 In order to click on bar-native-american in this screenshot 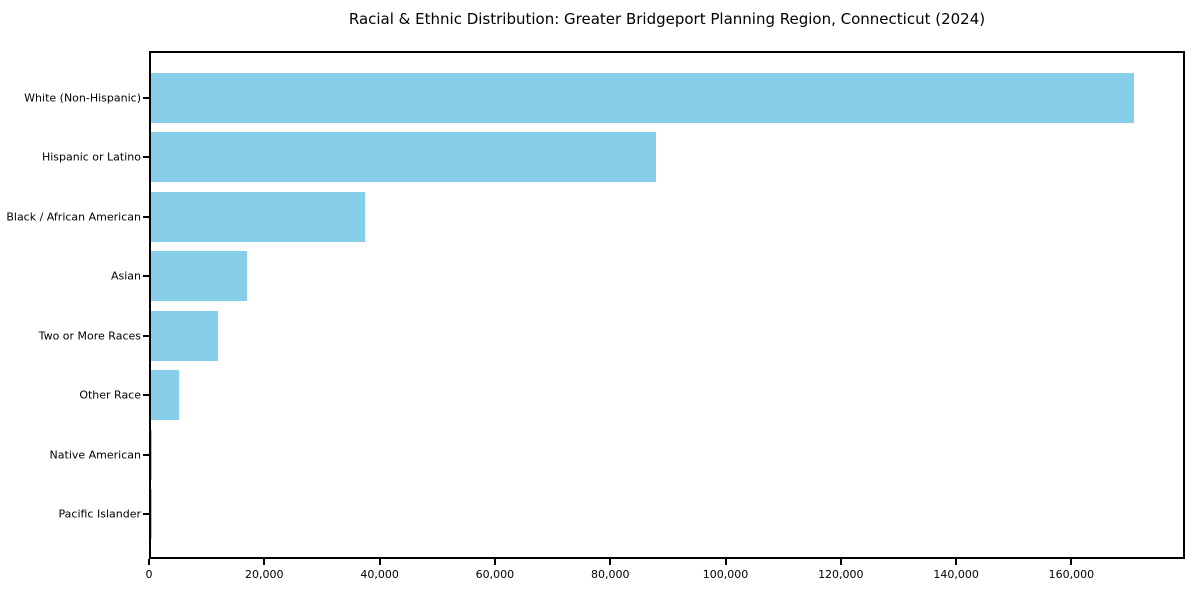, I will do `click(152, 454)`.